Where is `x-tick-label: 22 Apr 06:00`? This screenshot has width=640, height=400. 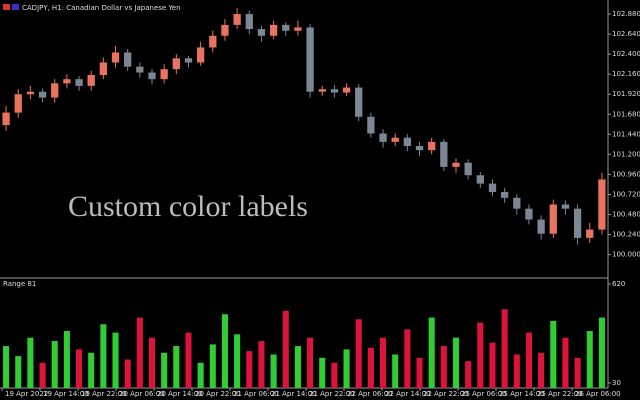 x-tick-label: 22 Apr 06:00 is located at coordinates (370, 394).